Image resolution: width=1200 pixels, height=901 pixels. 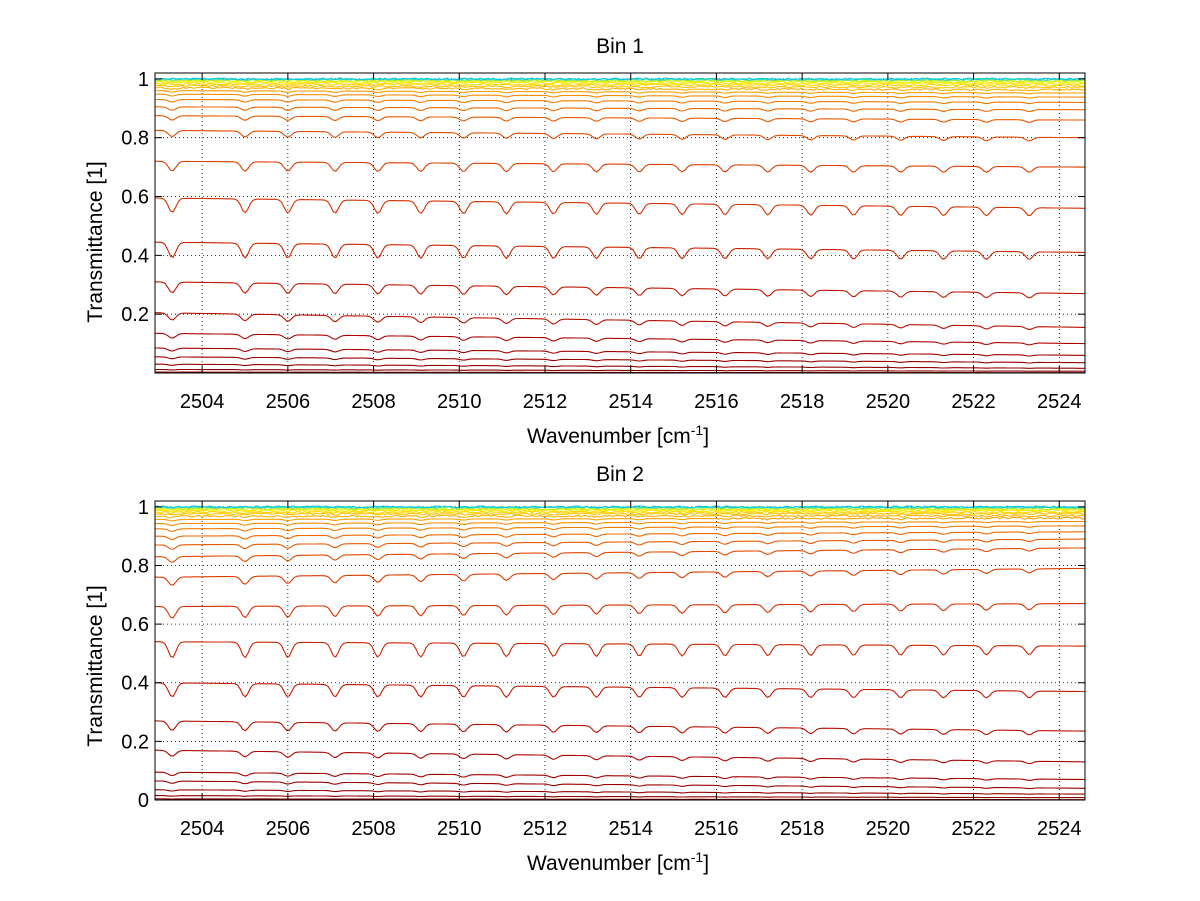 What do you see at coordinates (135, 315) in the screenshot?
I see `bin-1-y-tick-label: 0.2` at bounding box center [135, 315].